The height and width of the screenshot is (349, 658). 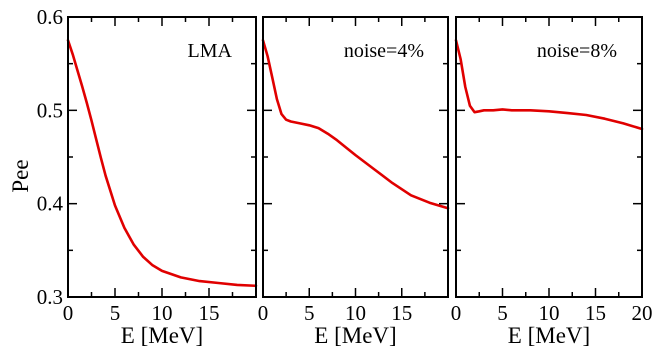 I want to click on y-tick-label: 0.3, so click(x=50, y=297).